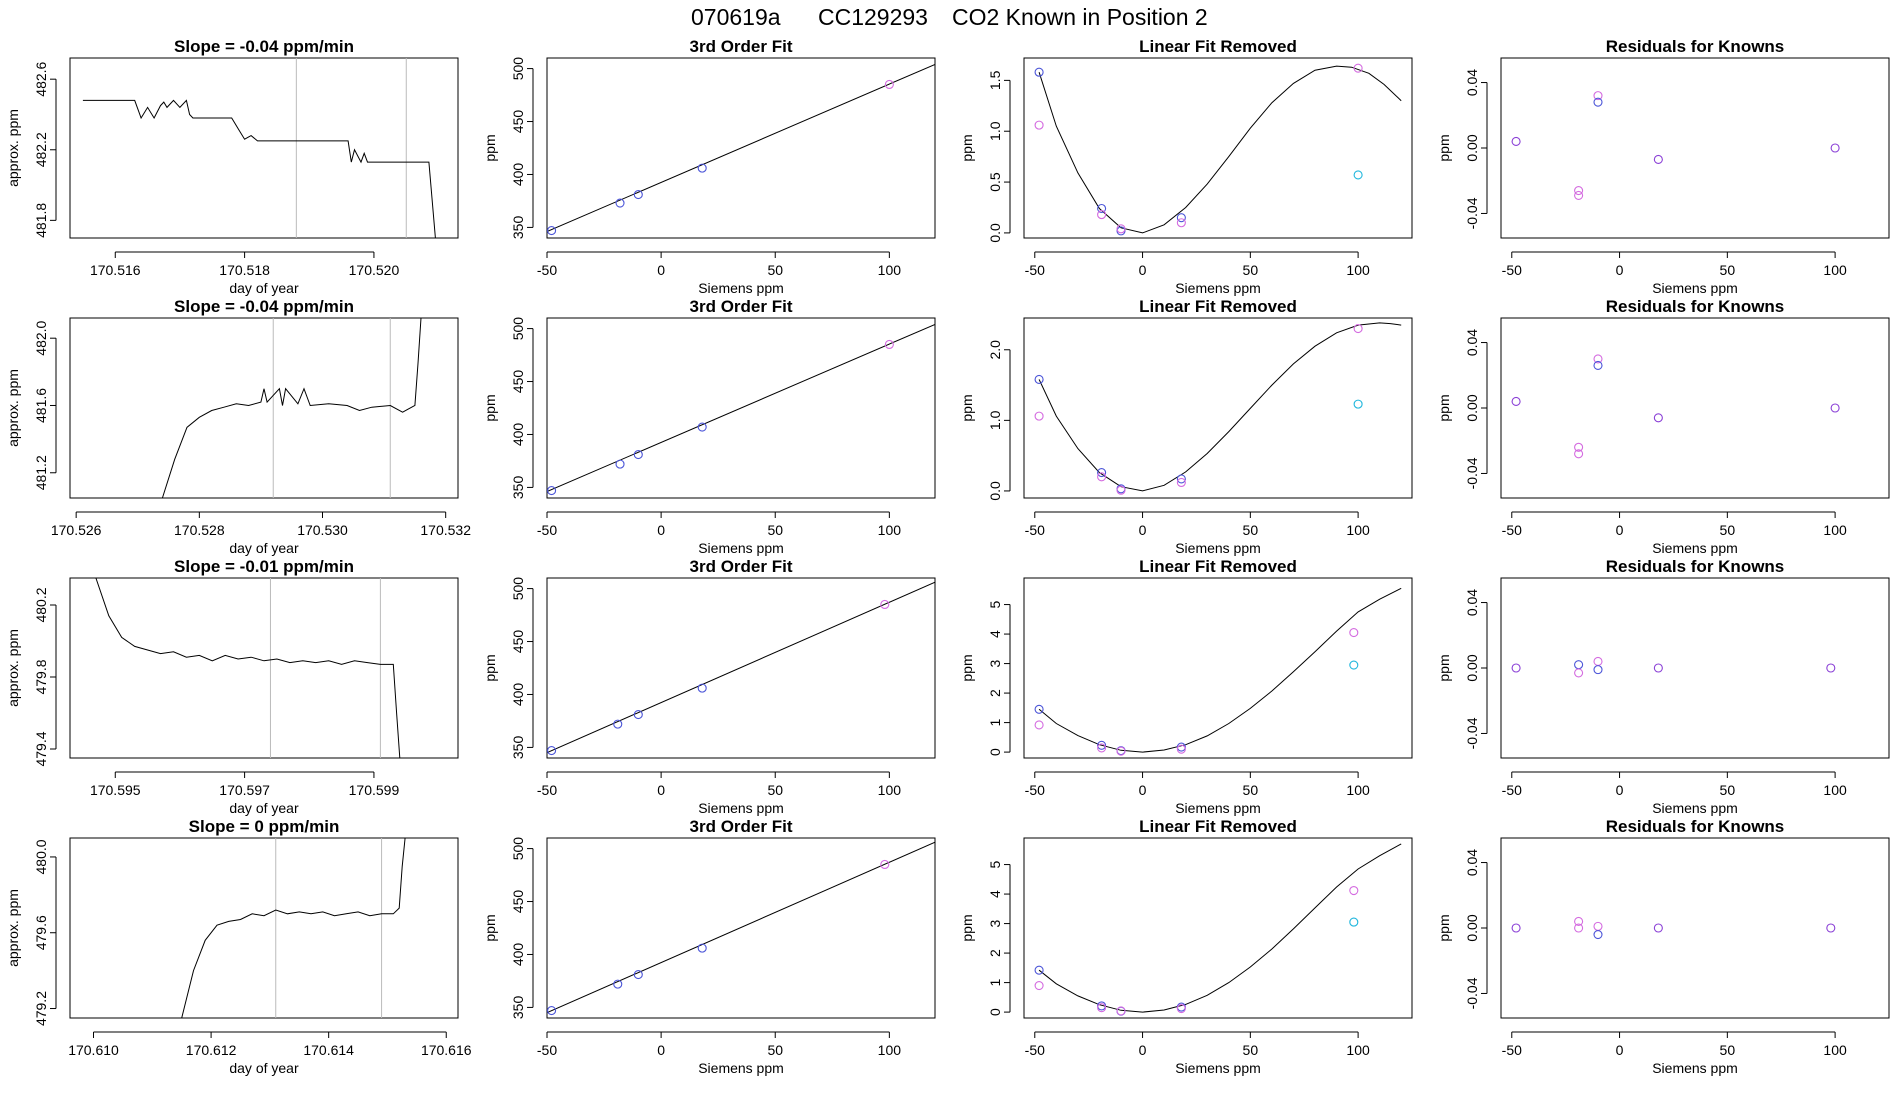 The height and width of the screenshot is (1100, 1900). Describe the element at coordinates (518, 329) in the screenshot. I see `y-tick-label: 500` at that location.